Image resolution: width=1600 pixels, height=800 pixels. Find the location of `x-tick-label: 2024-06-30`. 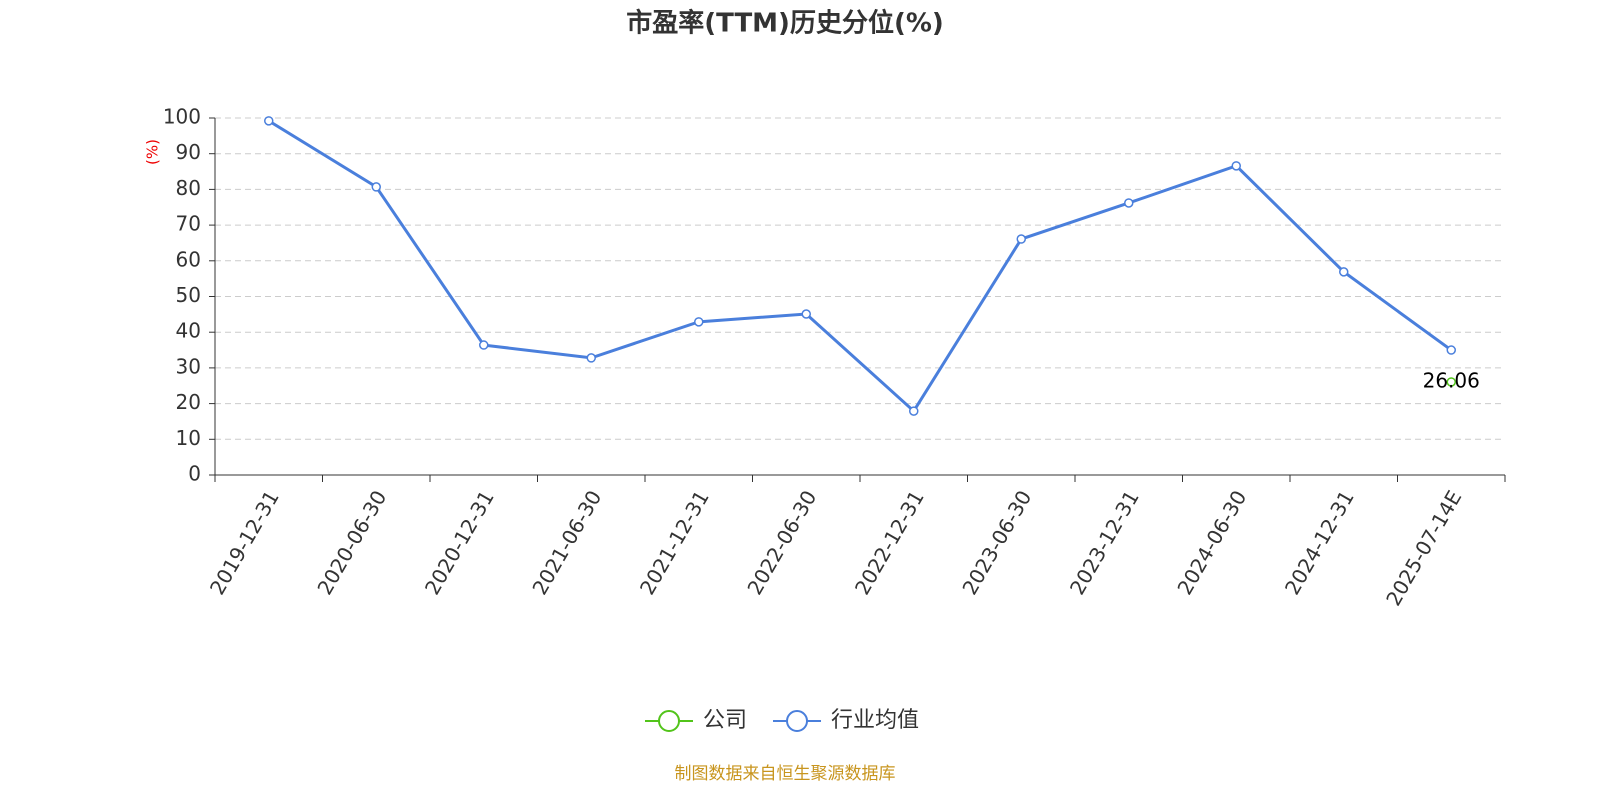

x-tick-label: 2024-06-30 is located at coordinates (1211, 542).